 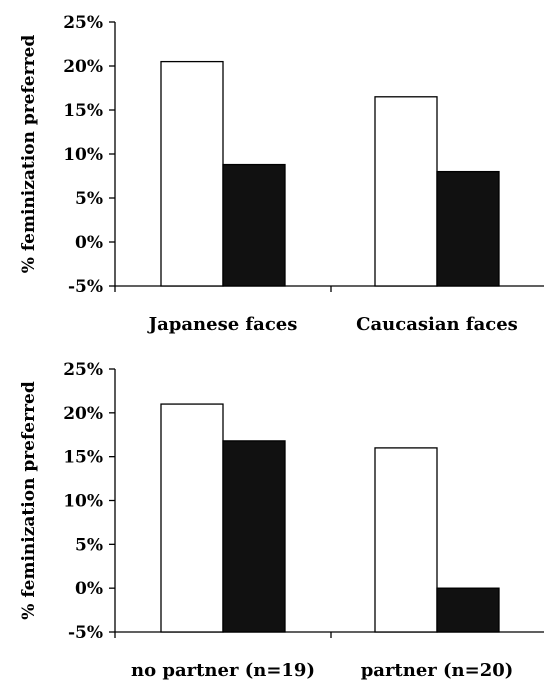 What do you see at coordinates (222, 324) in the screenshot?
I see `x-category-label: Japanese faces` at bounding box center [222, 324].